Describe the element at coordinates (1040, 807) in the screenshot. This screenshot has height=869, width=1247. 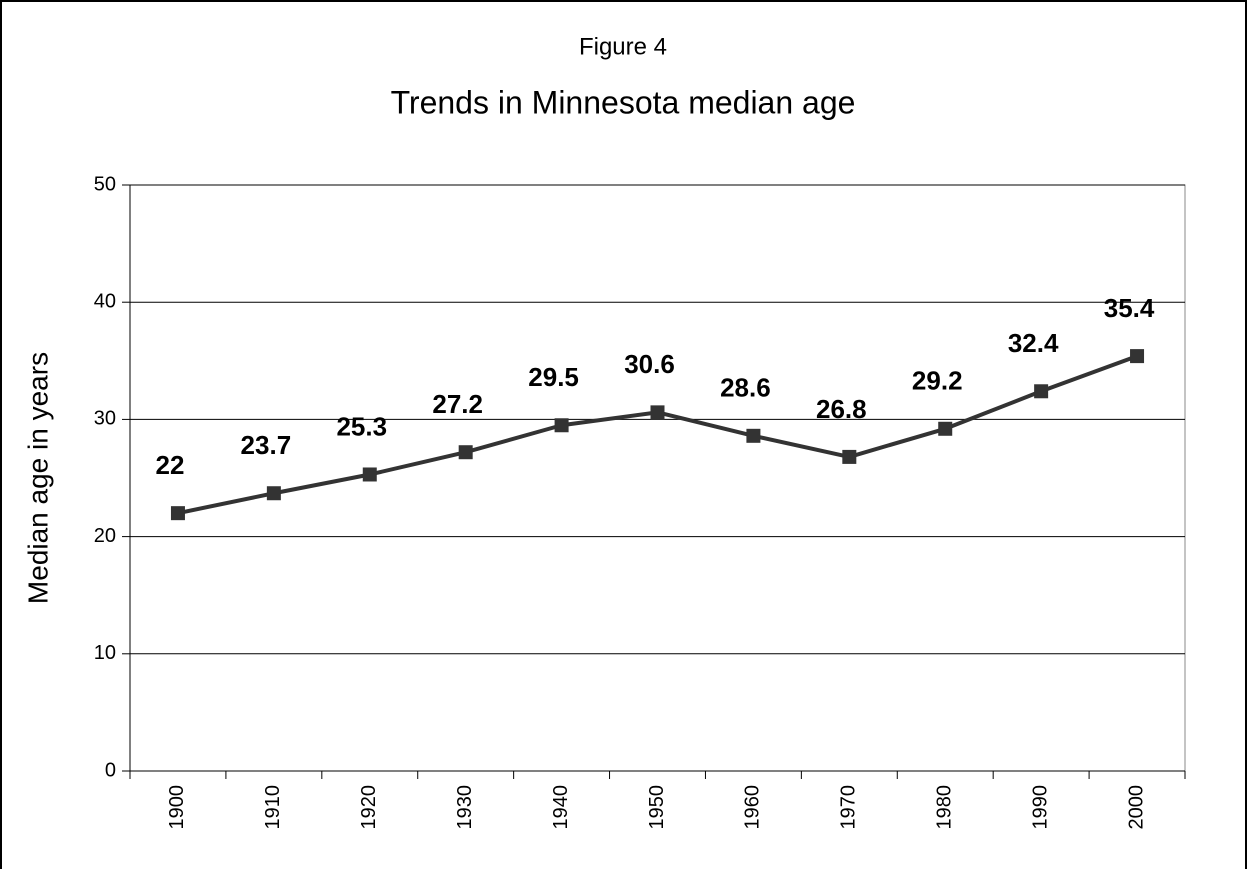
I see `x-tick-label: 1990` at that location.